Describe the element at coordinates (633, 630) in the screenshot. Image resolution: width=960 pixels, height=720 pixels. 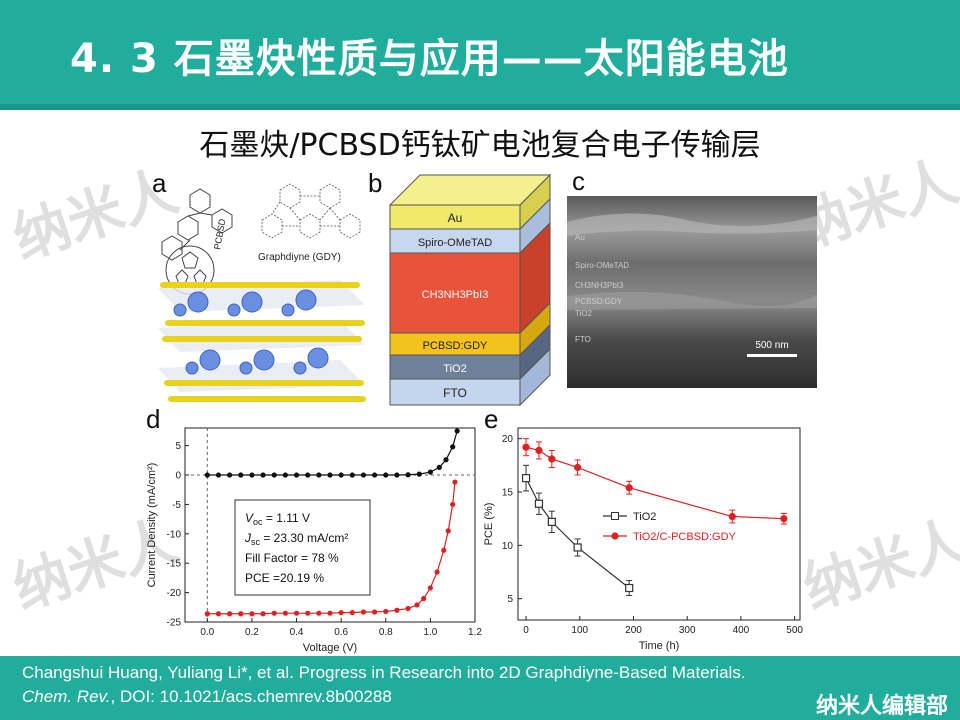
I see `x-tick-label: 200` at that location.